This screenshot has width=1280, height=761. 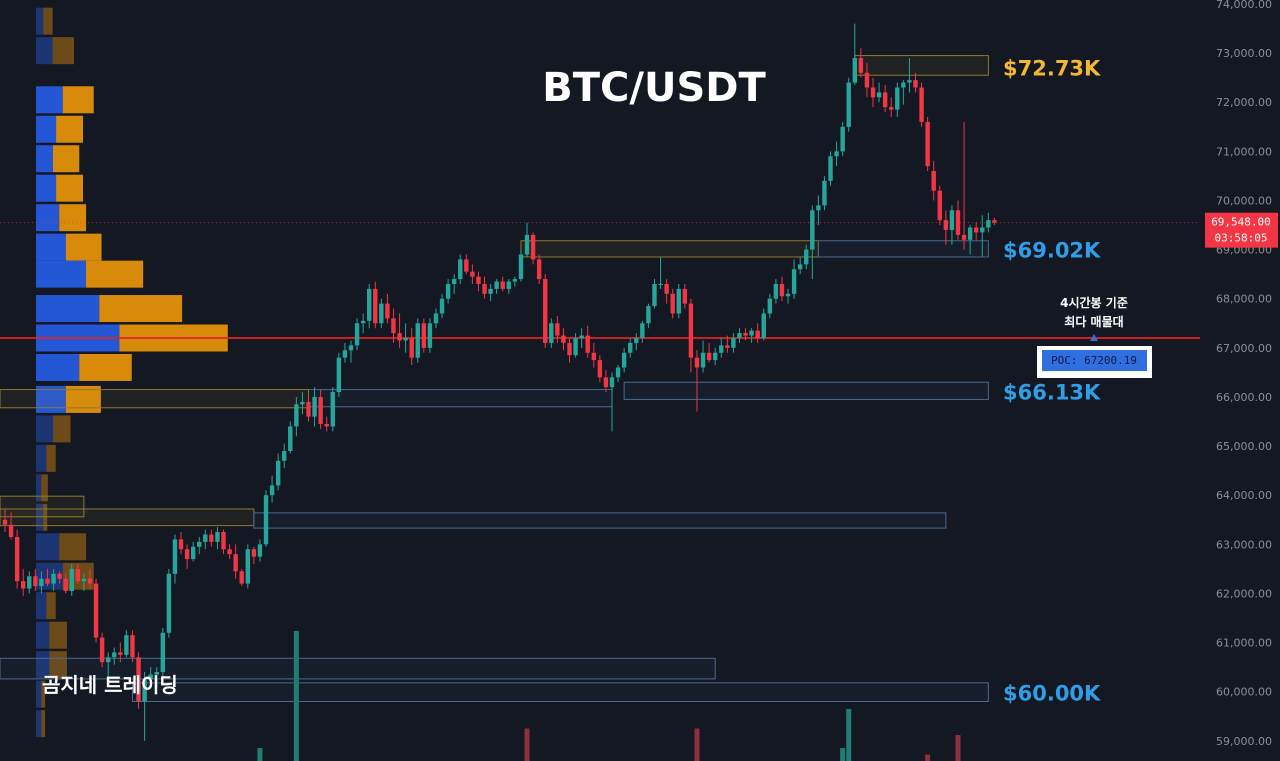 I want to click on poc-badge-label: POC: 67200.19, so click(x=1094, y=360).